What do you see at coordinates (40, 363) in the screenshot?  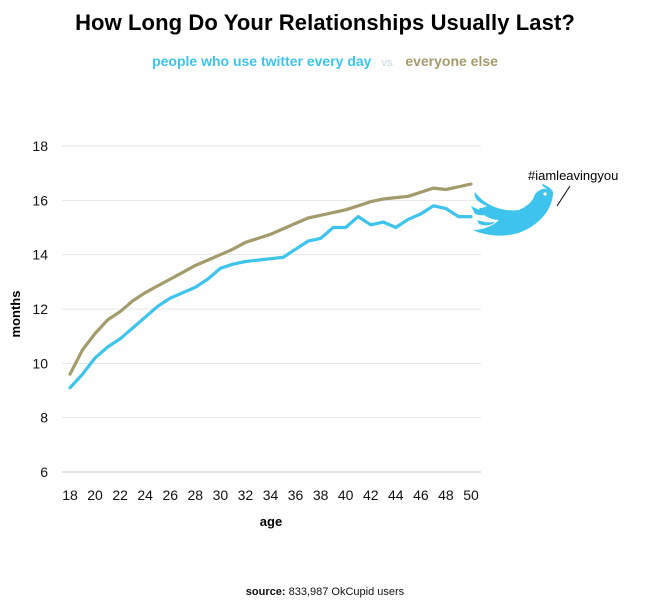 I see `y-tick-label: 10` at bounding box center [40, 363].